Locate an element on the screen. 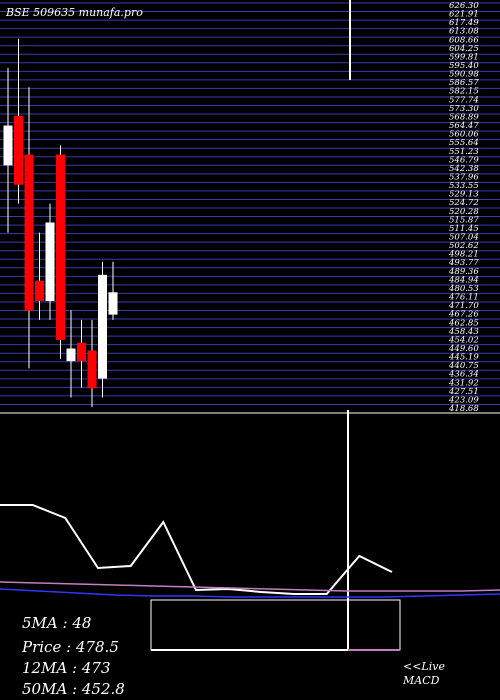  y-tick-label: 613.08 is located at coordinates (464, 32).